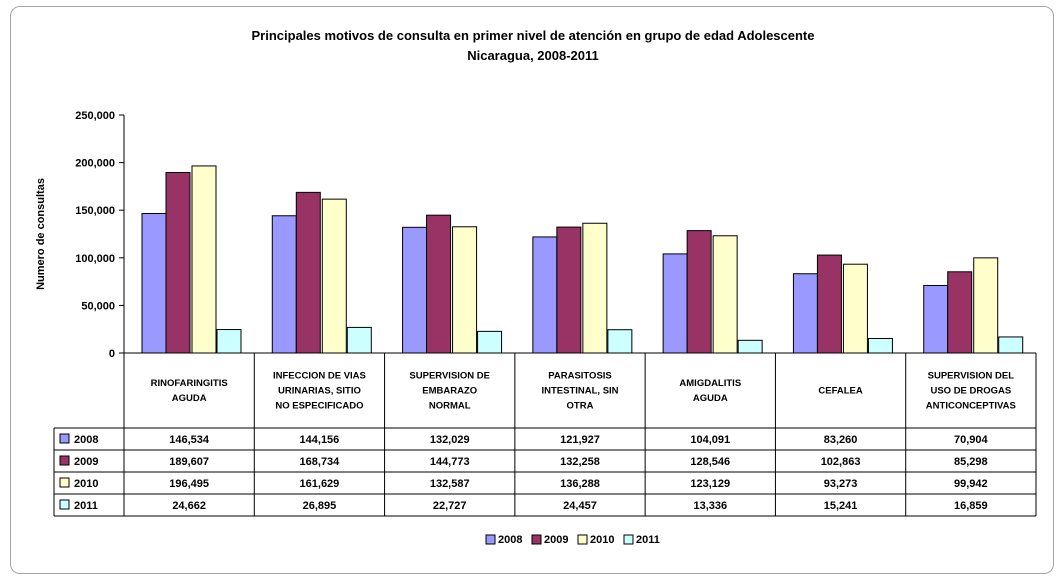 Image resolution: width=1062 pixels, height=582 pixels. I want to click on data-label: 128,546, so click(710, 462).